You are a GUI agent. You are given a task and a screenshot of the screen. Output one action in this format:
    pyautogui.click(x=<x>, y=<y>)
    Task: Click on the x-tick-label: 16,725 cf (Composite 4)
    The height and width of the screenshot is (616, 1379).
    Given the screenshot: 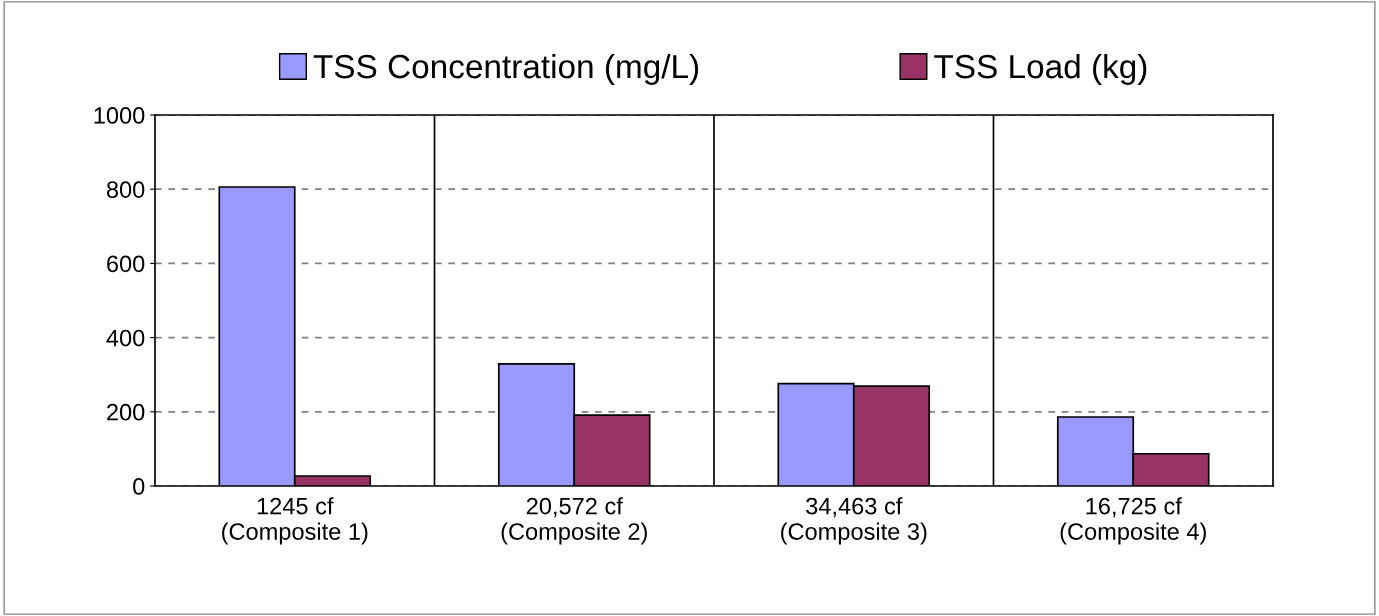 What is the action you would take?
    pyautogui.click(x=1133, y=521)
    